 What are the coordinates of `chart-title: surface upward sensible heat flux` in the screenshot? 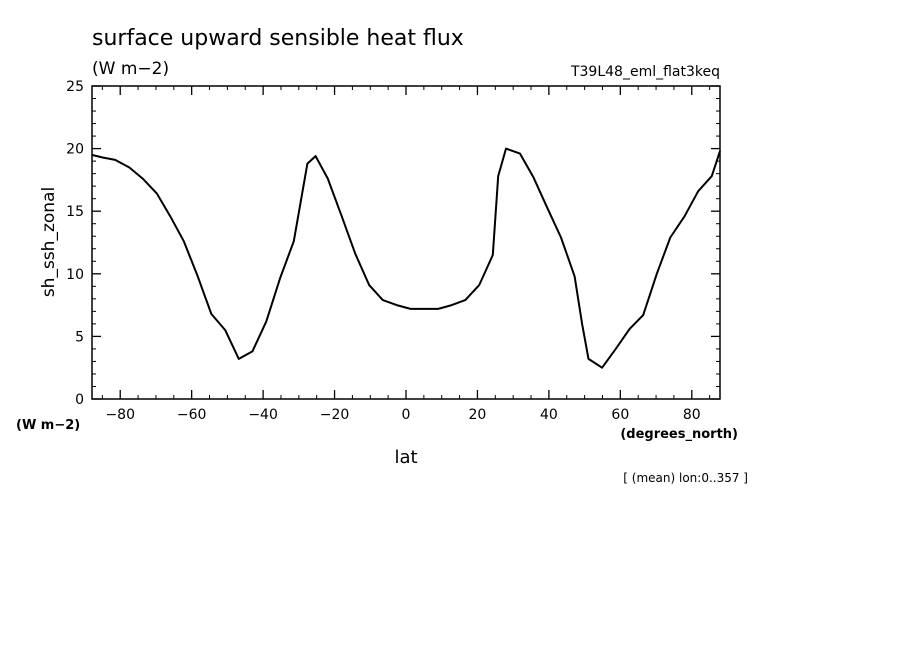 It's located at (278, 38).